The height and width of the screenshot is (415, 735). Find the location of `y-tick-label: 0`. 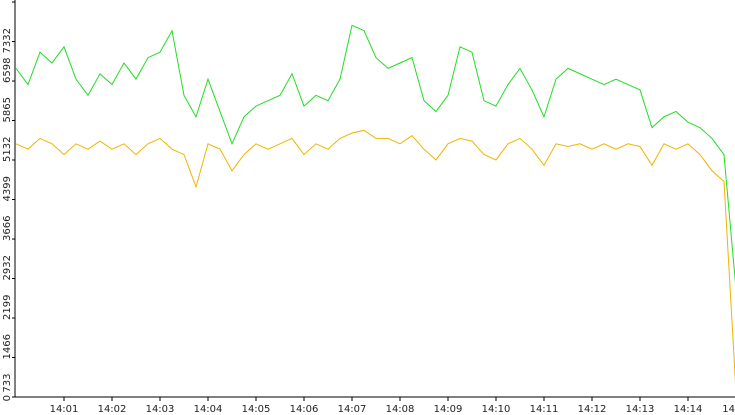

y-tick-label: 0 is located at coordinates (7, 398).